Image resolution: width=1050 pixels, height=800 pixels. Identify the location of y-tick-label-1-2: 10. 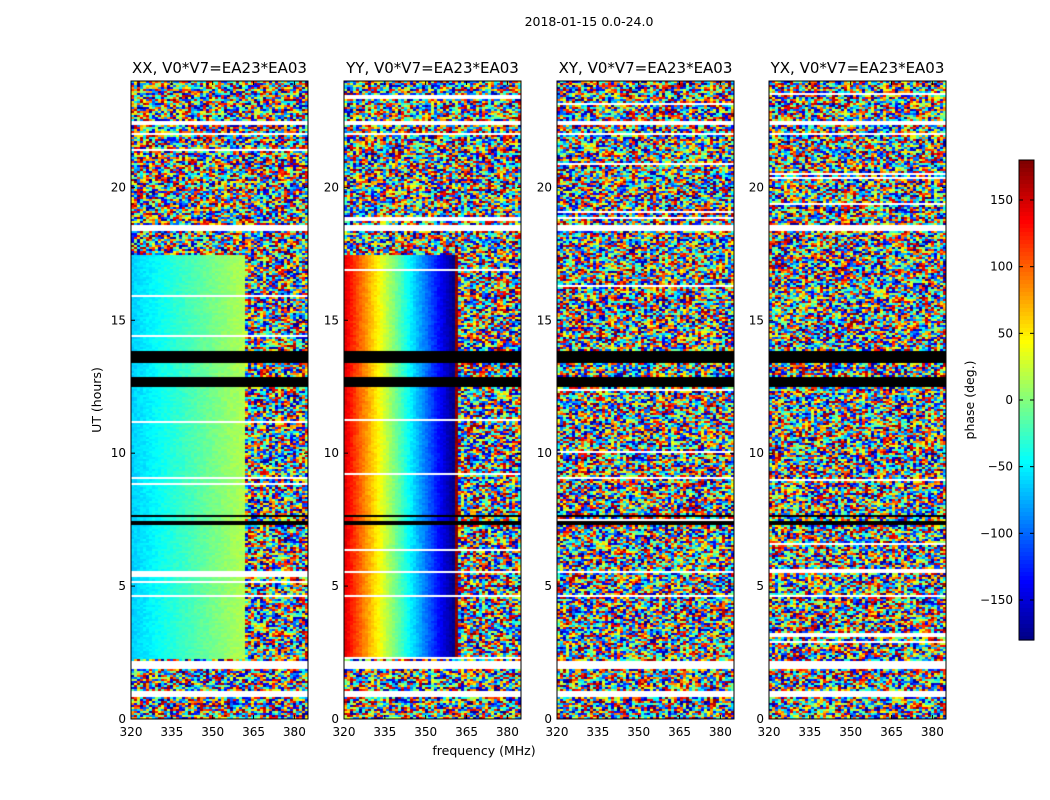
(331, 453).